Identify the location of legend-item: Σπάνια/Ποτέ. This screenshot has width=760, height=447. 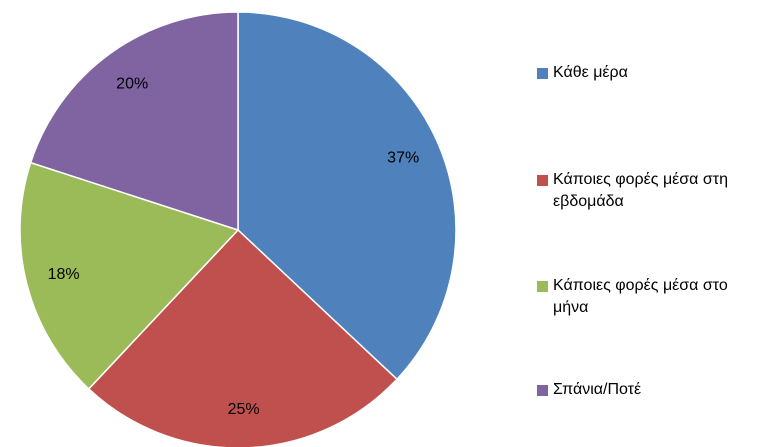
(647, 390).